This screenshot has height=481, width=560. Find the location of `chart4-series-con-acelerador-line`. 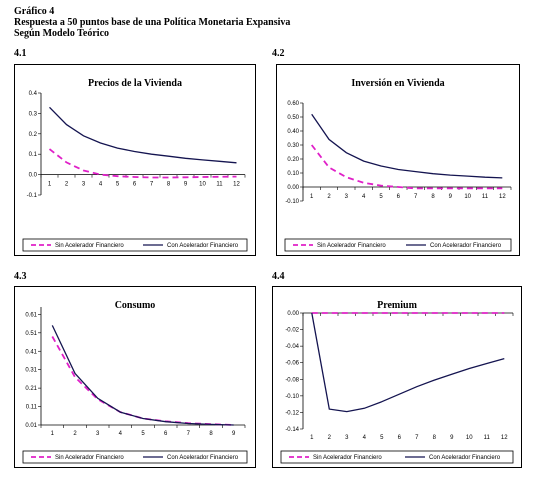

chart4-series-con-acelerador-line is located at coordinates (408, 362).